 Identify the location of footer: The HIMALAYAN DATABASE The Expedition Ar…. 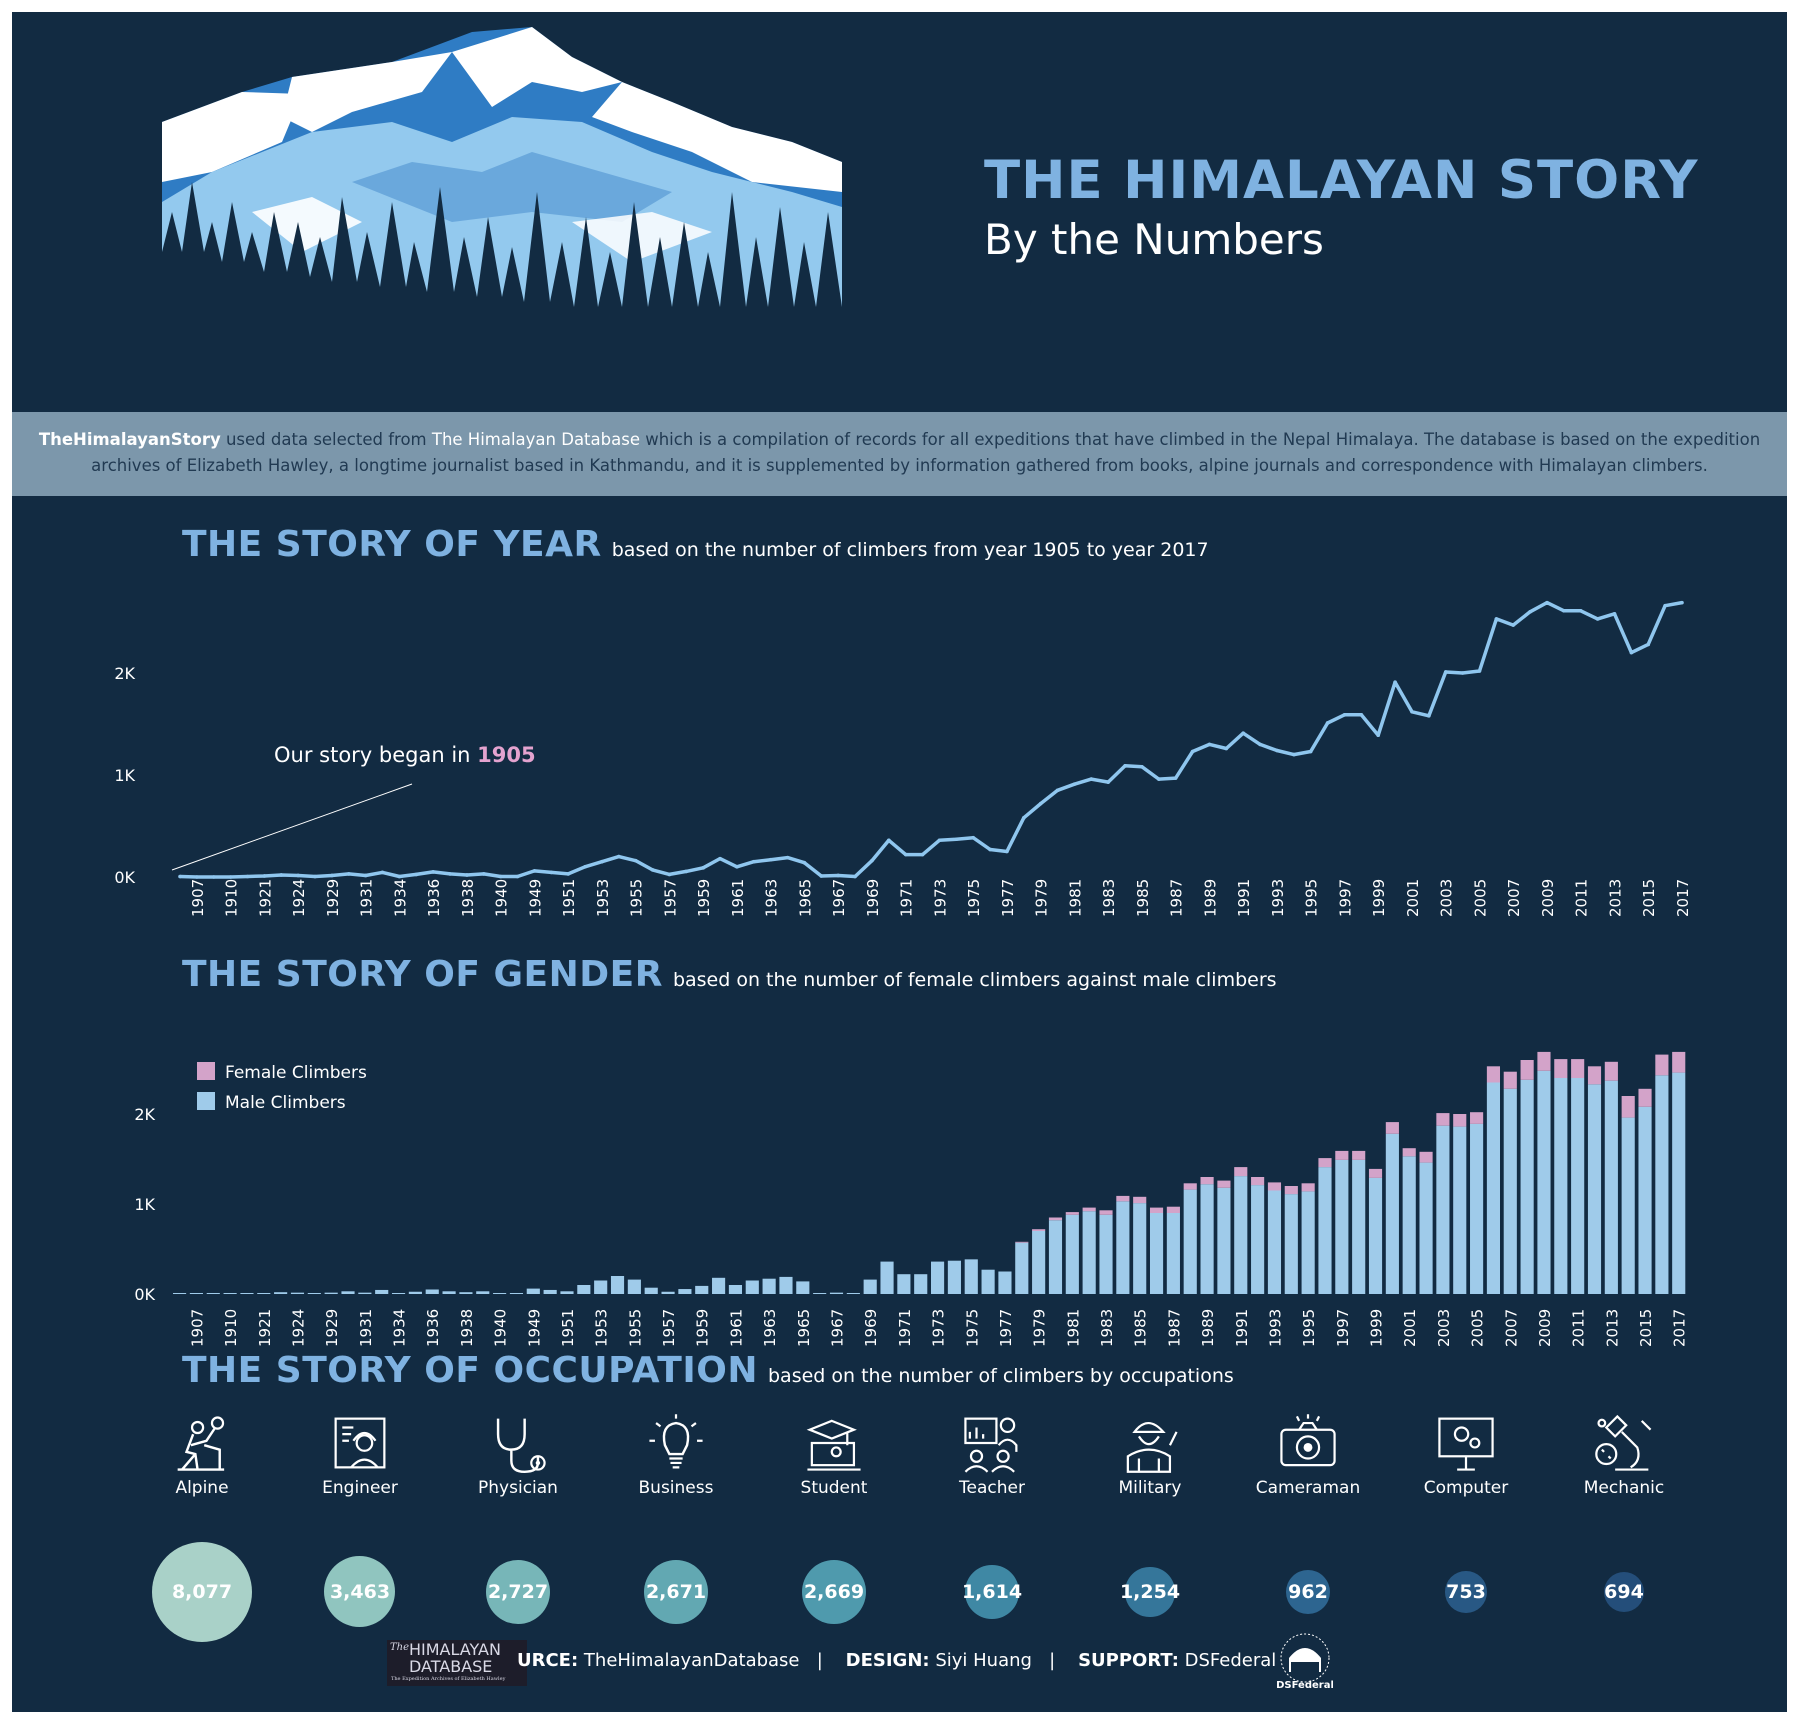
(887, 1662).